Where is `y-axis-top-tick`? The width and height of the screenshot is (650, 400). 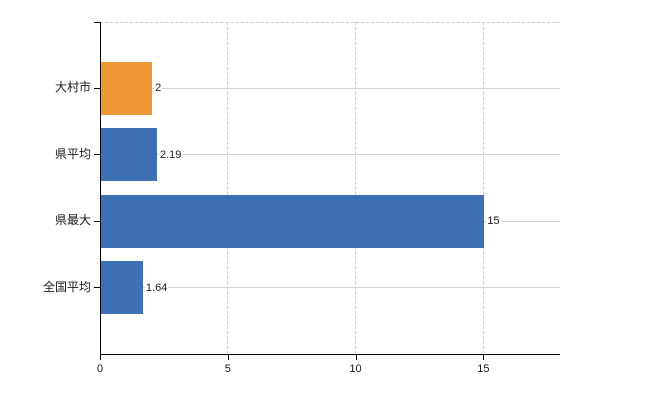
y-axis-top-tick is located at coordinates (97, 22).